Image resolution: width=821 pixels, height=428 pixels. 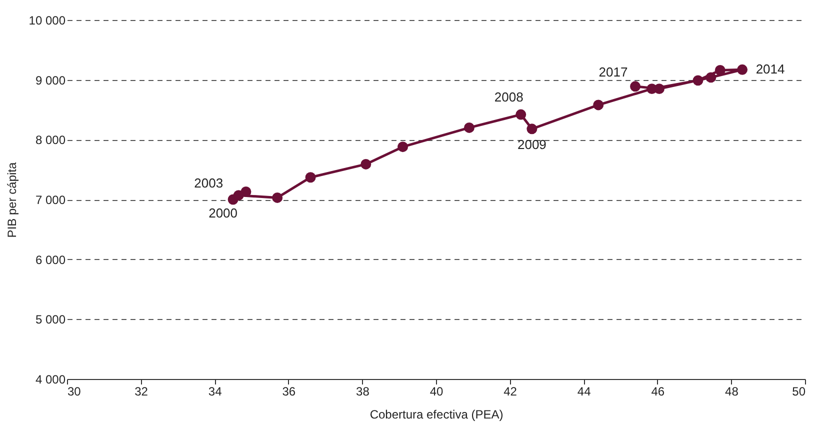 I want to click on x-tick-label: 48, so click(x=732, y=391).